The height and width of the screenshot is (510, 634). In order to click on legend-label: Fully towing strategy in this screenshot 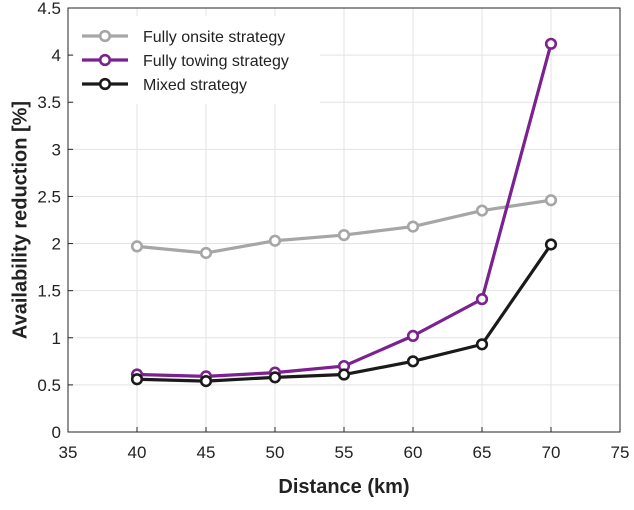, I will do `click(216, 61)`.